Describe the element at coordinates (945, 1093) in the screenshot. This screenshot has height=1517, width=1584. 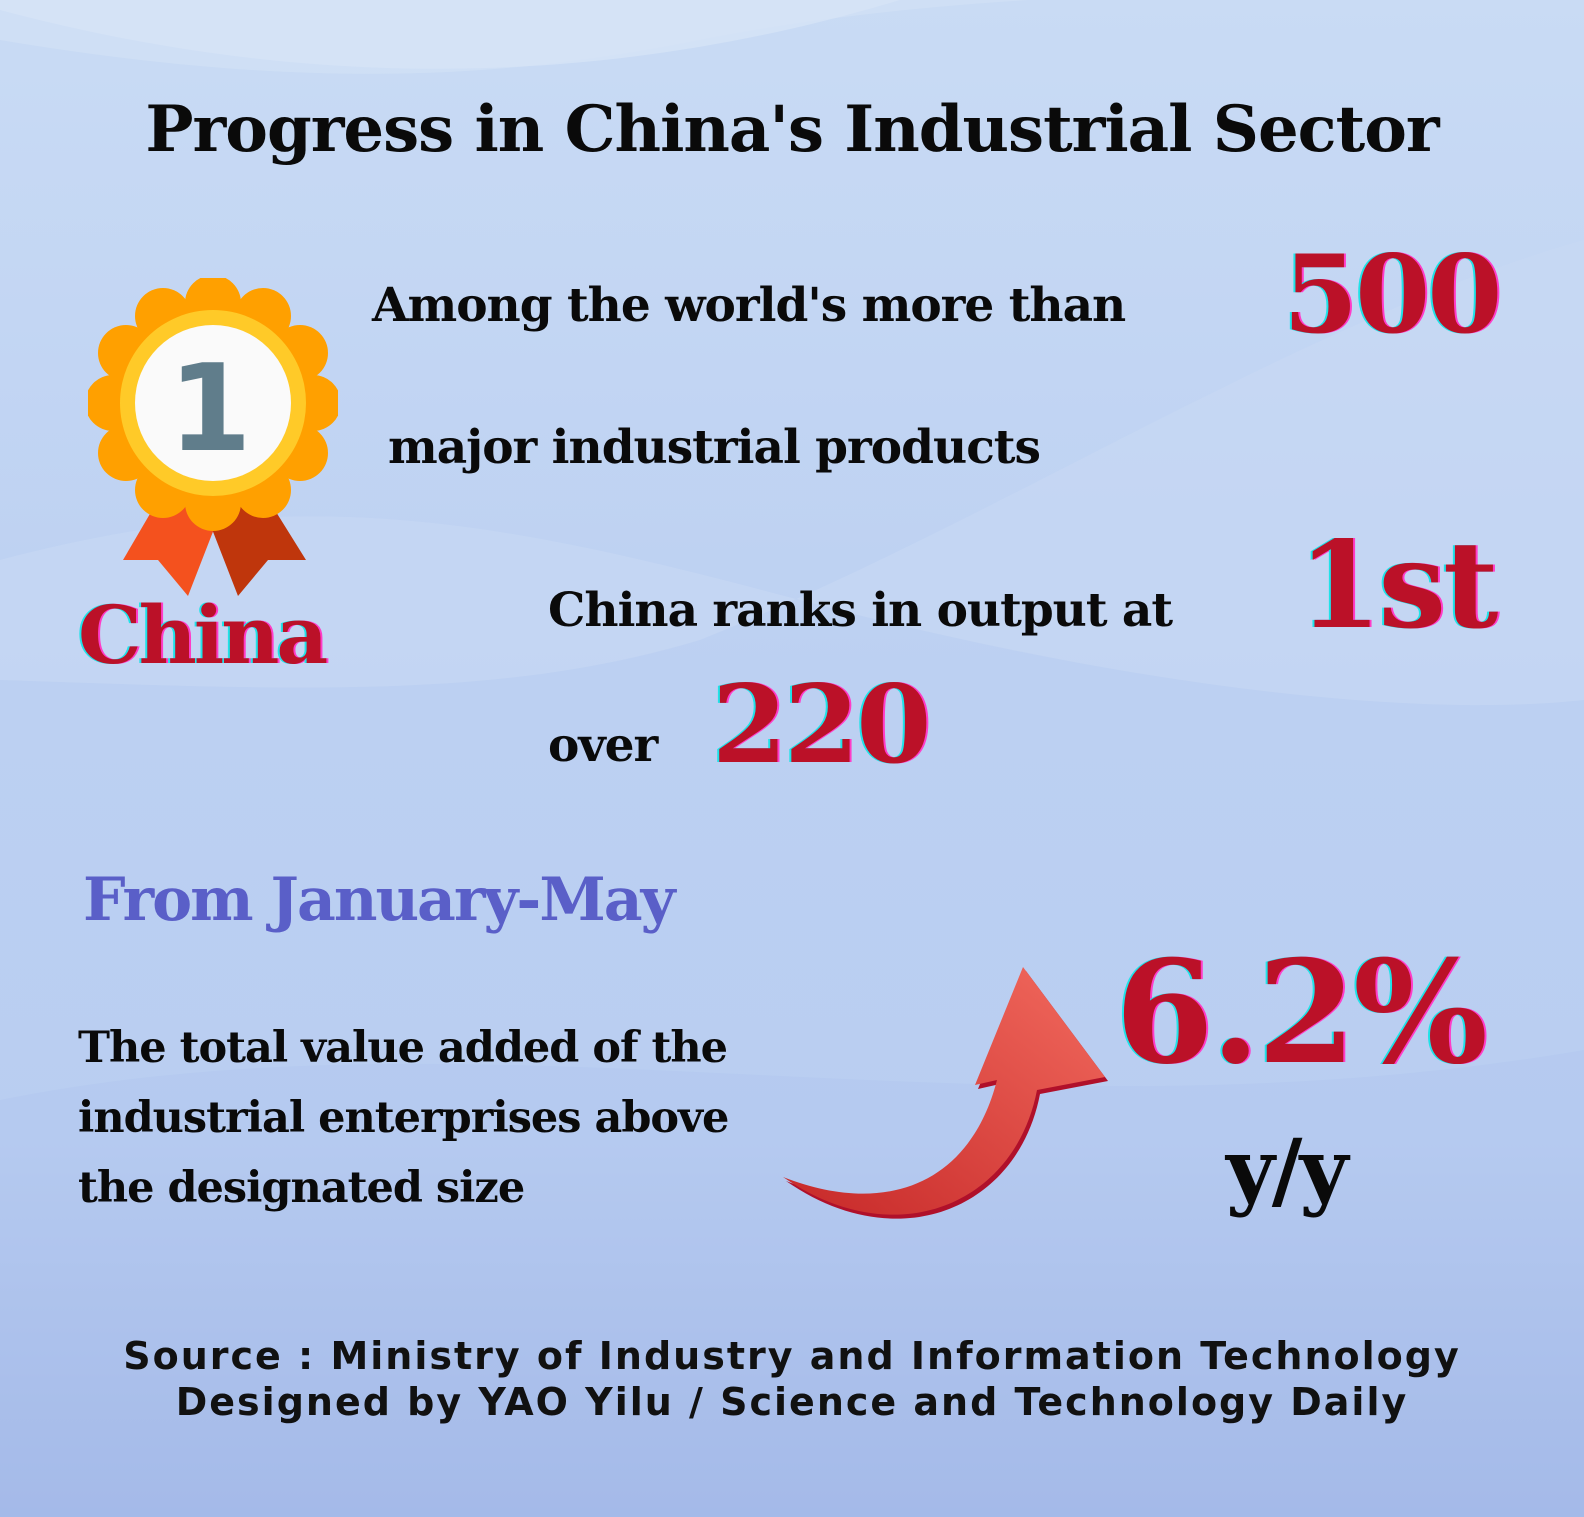
I see `up-arrow-icon` at that location.